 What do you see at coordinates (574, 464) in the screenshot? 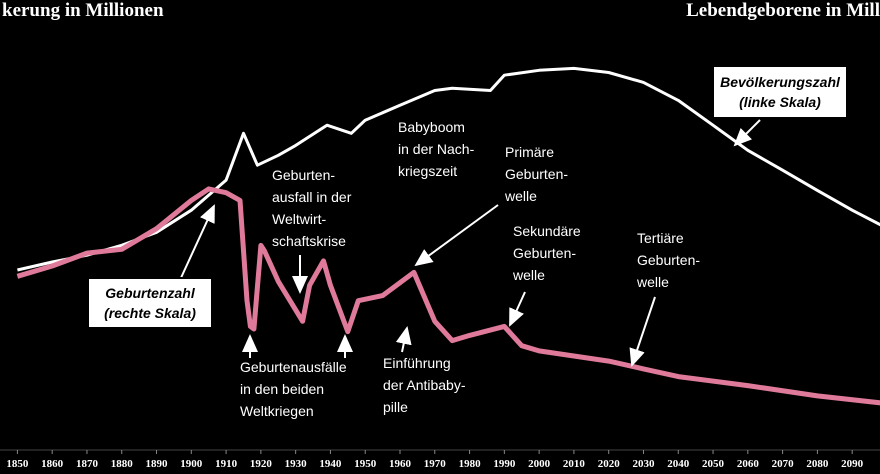
I see `x-tick-label: 2010` at bounding box center [574, 464].